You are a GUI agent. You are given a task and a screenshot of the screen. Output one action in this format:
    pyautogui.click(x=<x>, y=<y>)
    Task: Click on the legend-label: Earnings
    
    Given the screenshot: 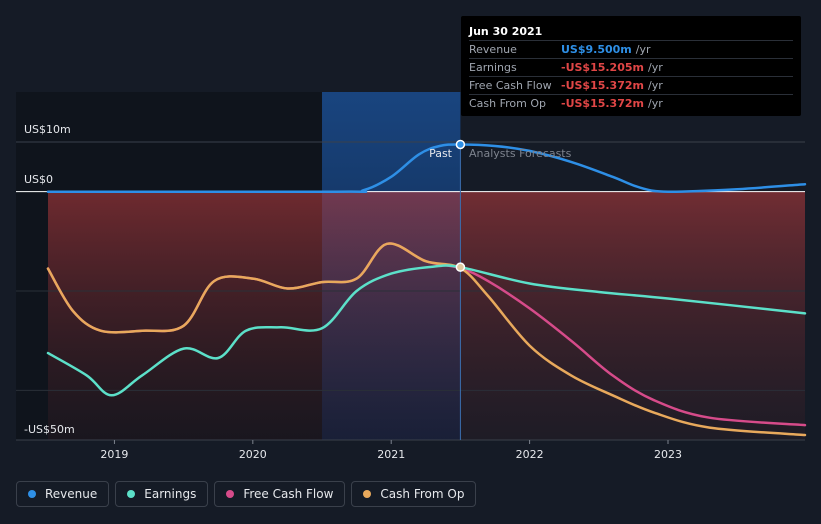 What is the action you would take?
    pyautogui.click(x=170, y=494)
    